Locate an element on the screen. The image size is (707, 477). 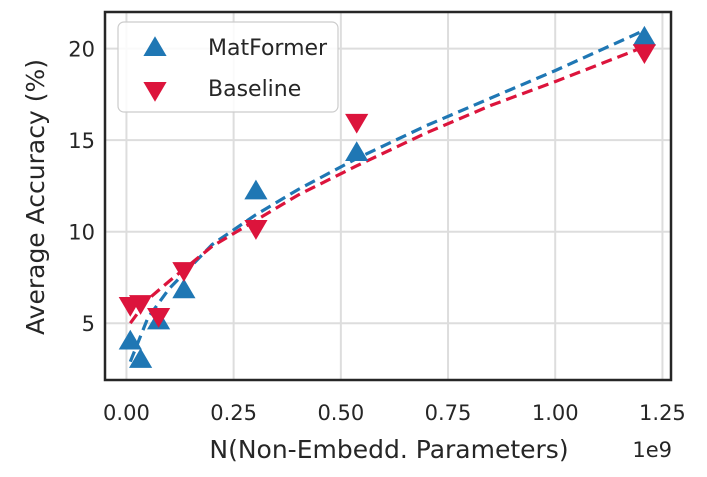
x-tick-label: 1.00 is located at coordinates (555, 413).